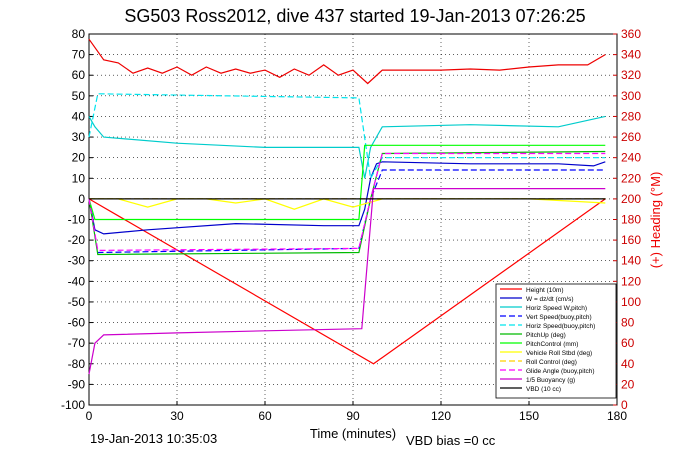 The width and height of the screenshot is (681, 459). I want to click on left-tick-label: 0, so click(81, 199).